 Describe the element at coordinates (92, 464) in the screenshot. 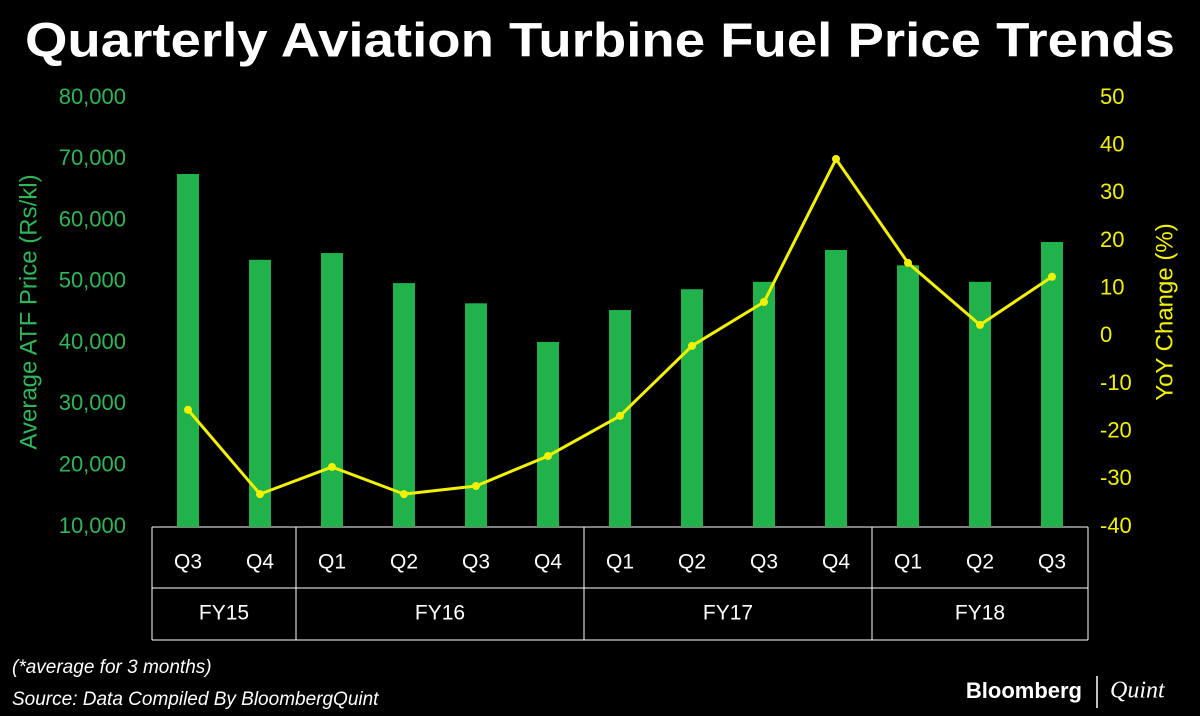

I see `y-tick-label: 20,000` at that location.